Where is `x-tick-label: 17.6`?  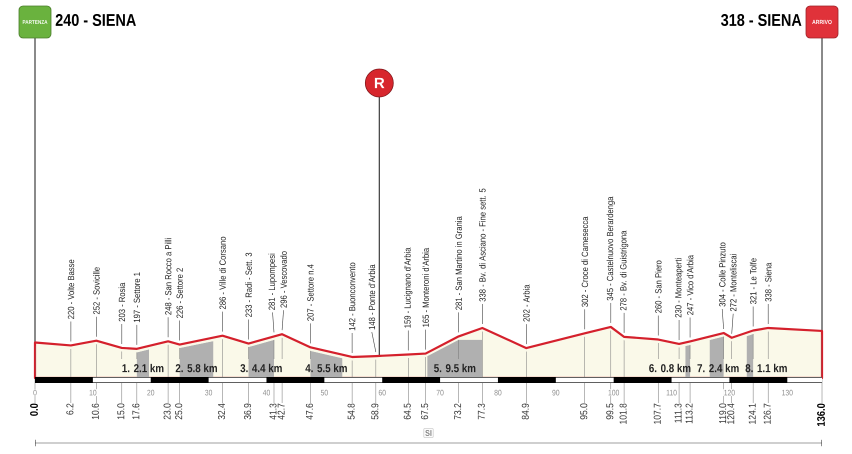 x-tick-label: 17.6 is located at coordinates (136, 412).